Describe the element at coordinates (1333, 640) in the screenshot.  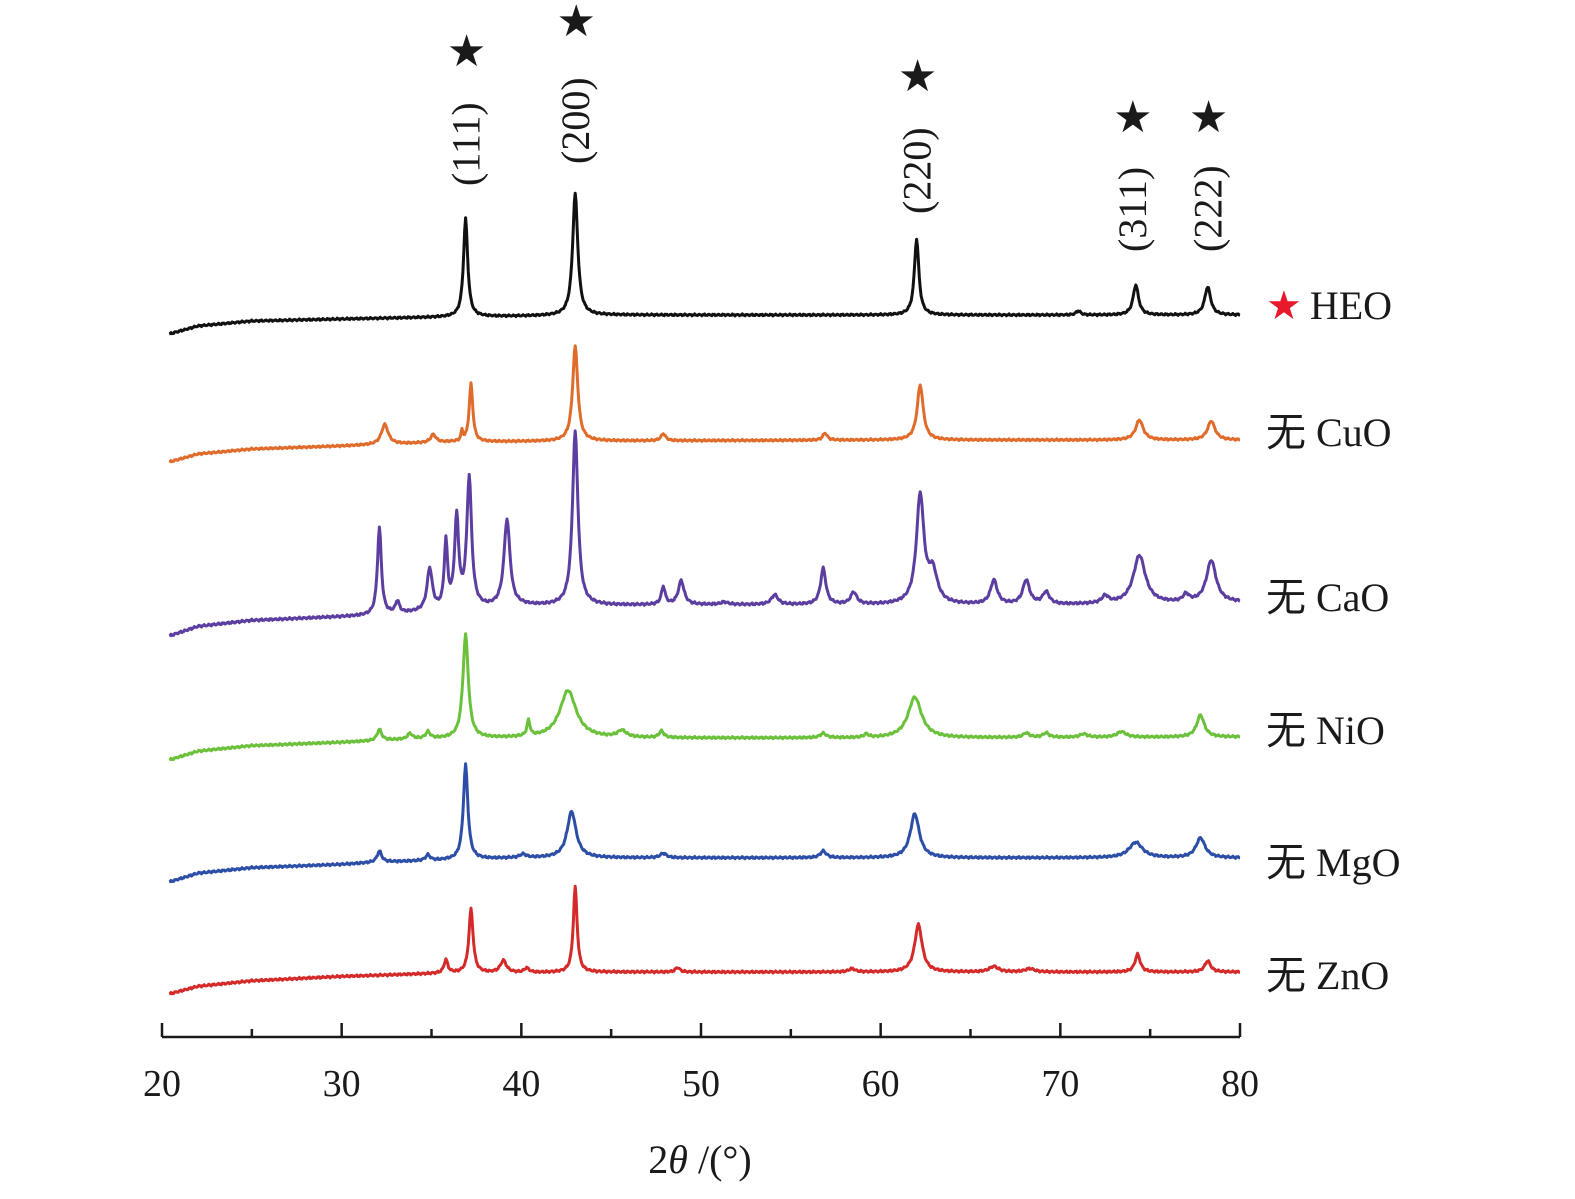
I see `series-labels: ★ HEO 无 CuO 无 CaO 无 NiO 无 MgO 无 ZnO` at that location.